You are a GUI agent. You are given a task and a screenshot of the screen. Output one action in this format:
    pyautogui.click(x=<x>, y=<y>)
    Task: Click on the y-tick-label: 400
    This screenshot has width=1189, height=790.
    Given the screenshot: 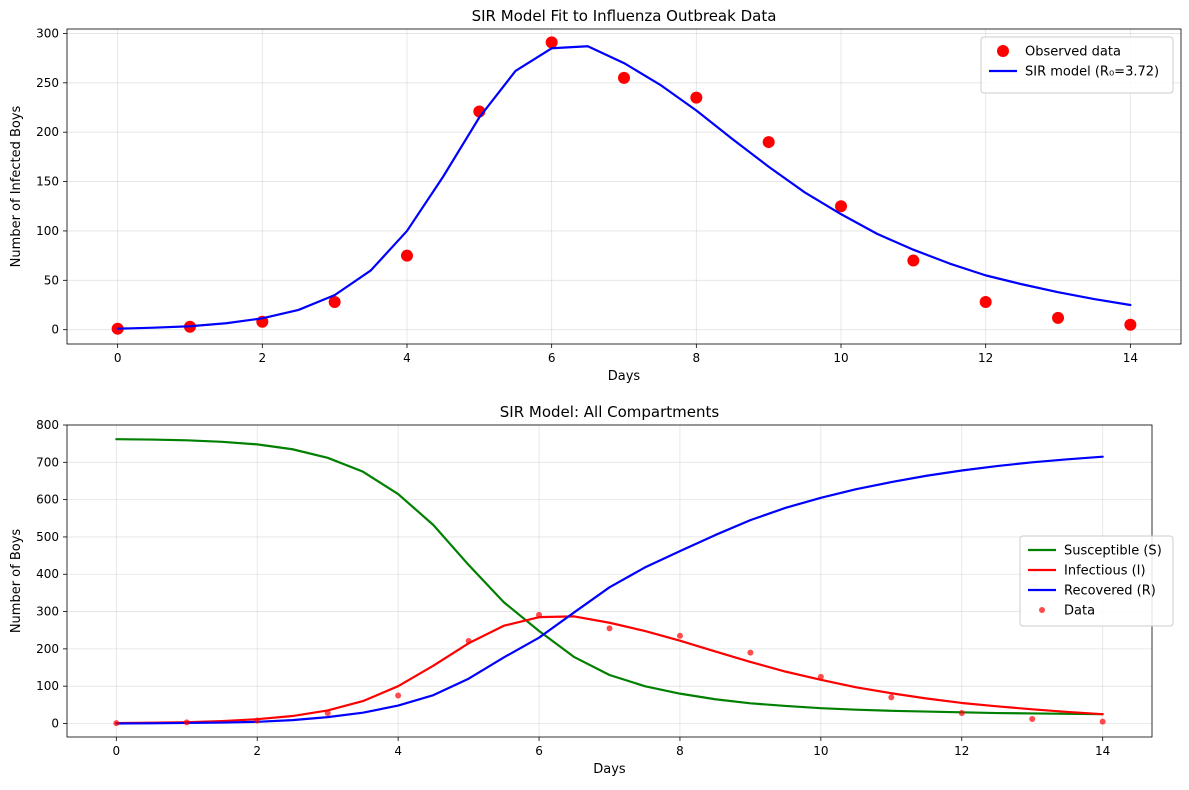 What is the action you would take?
    pyautogui.click(x=47, y=574)
    